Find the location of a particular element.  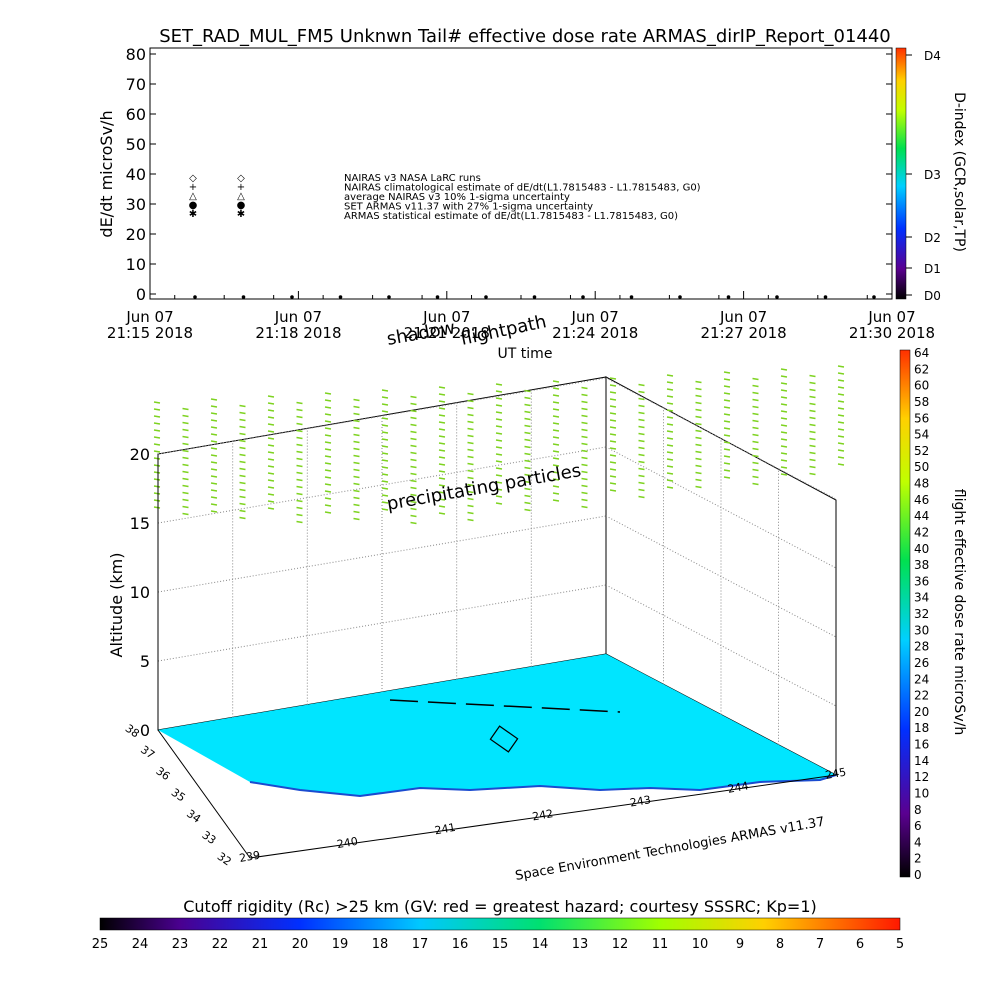

cutoff-tick-label: 13 is located at coordinates (580, 944).